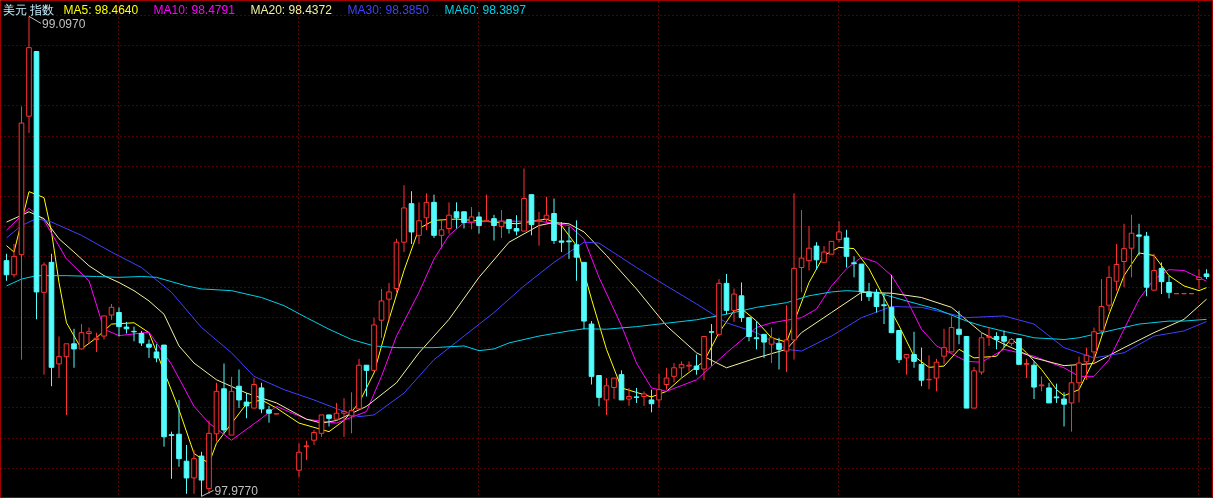 Image resolution: width=1213 pixels, height=498 pixels. I want to click on chart-title: 美元 指数, so click(28, 9).